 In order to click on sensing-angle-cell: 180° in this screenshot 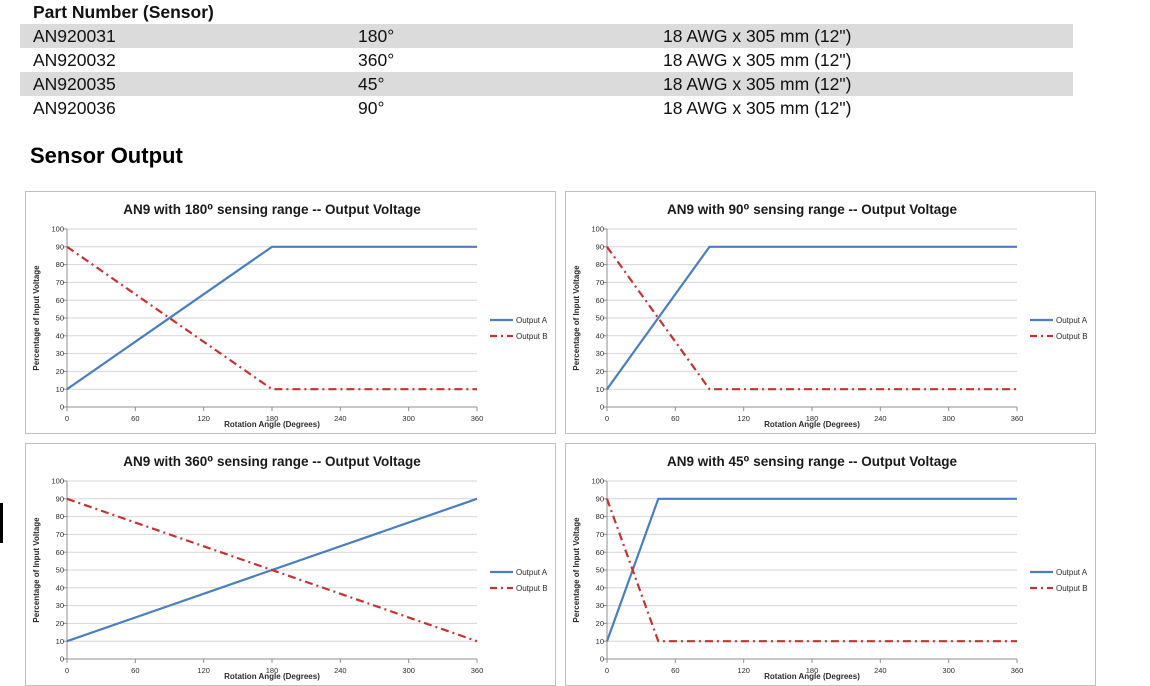, I will do `click(376, 36)`.